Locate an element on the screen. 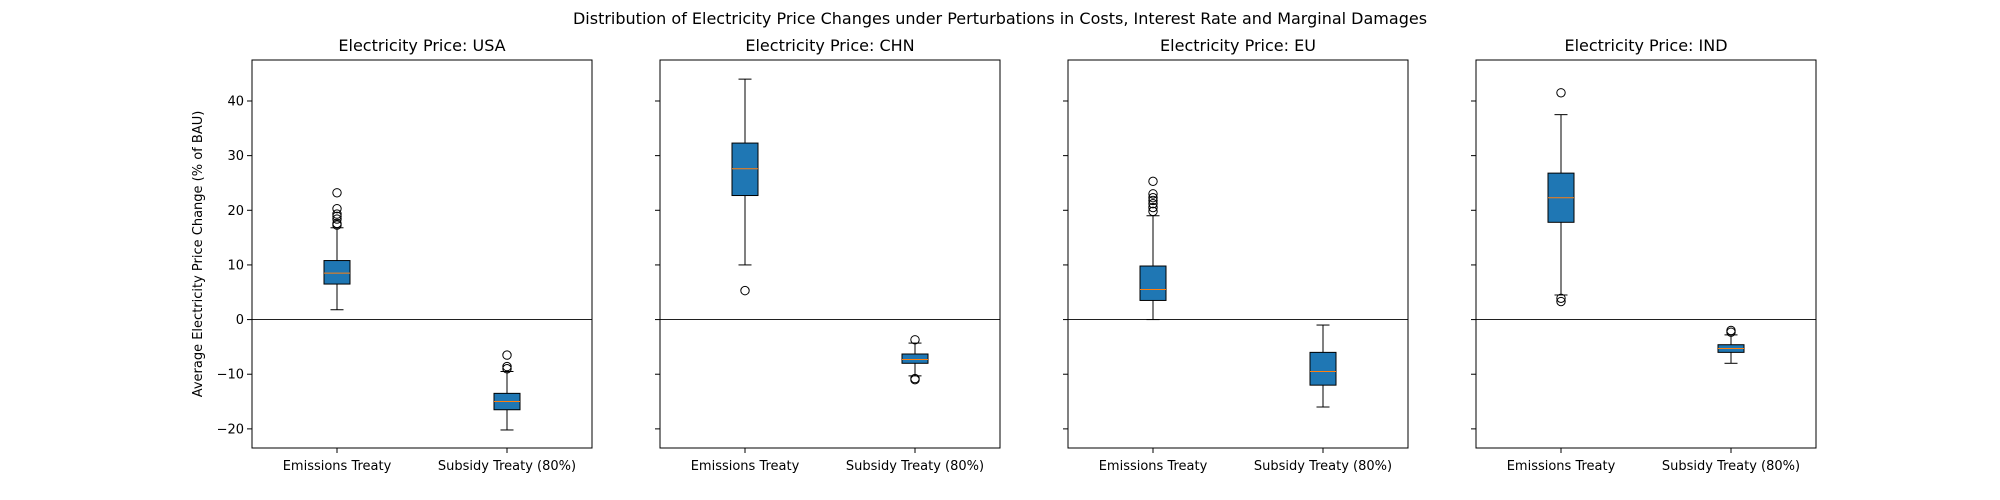 This screenshot has width=2000, height=500. panel-title: Electricity Price: EU is located at coordinates (1238, 45).